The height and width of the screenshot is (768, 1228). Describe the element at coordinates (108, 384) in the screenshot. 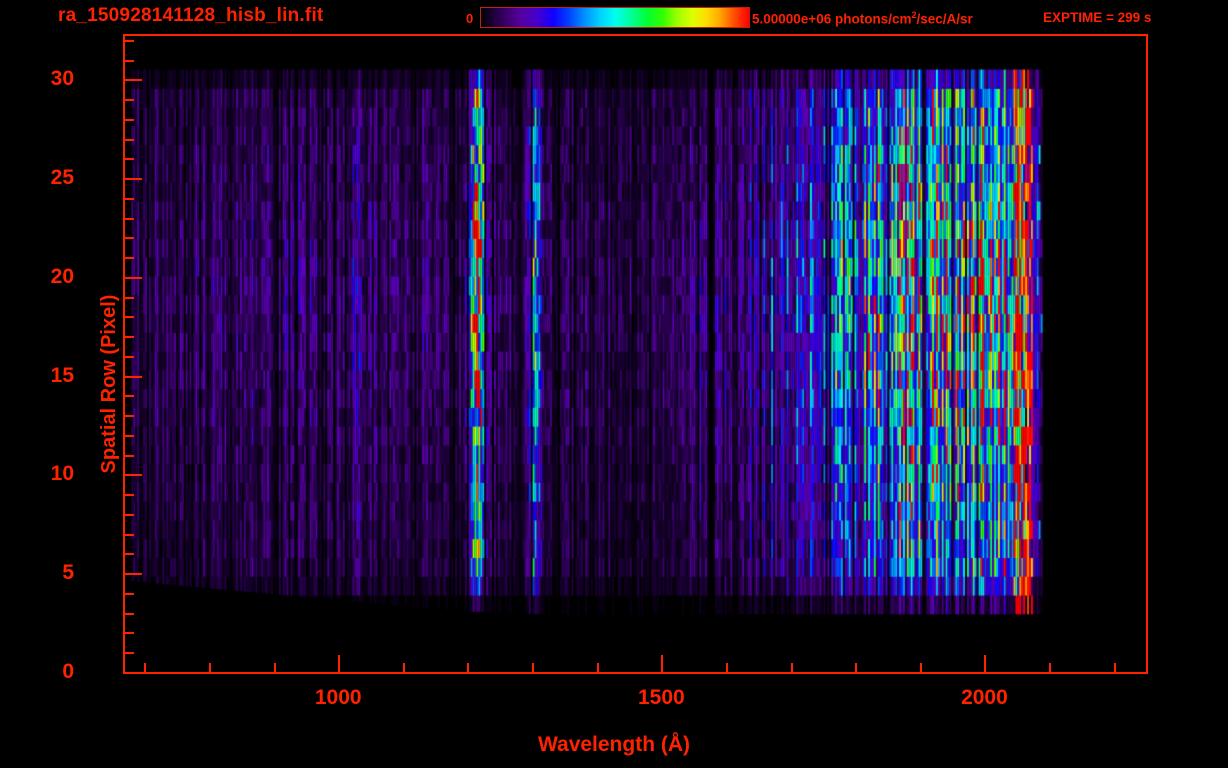

I see `y-axis-title: Spatial Row (Pixel)` at that location.